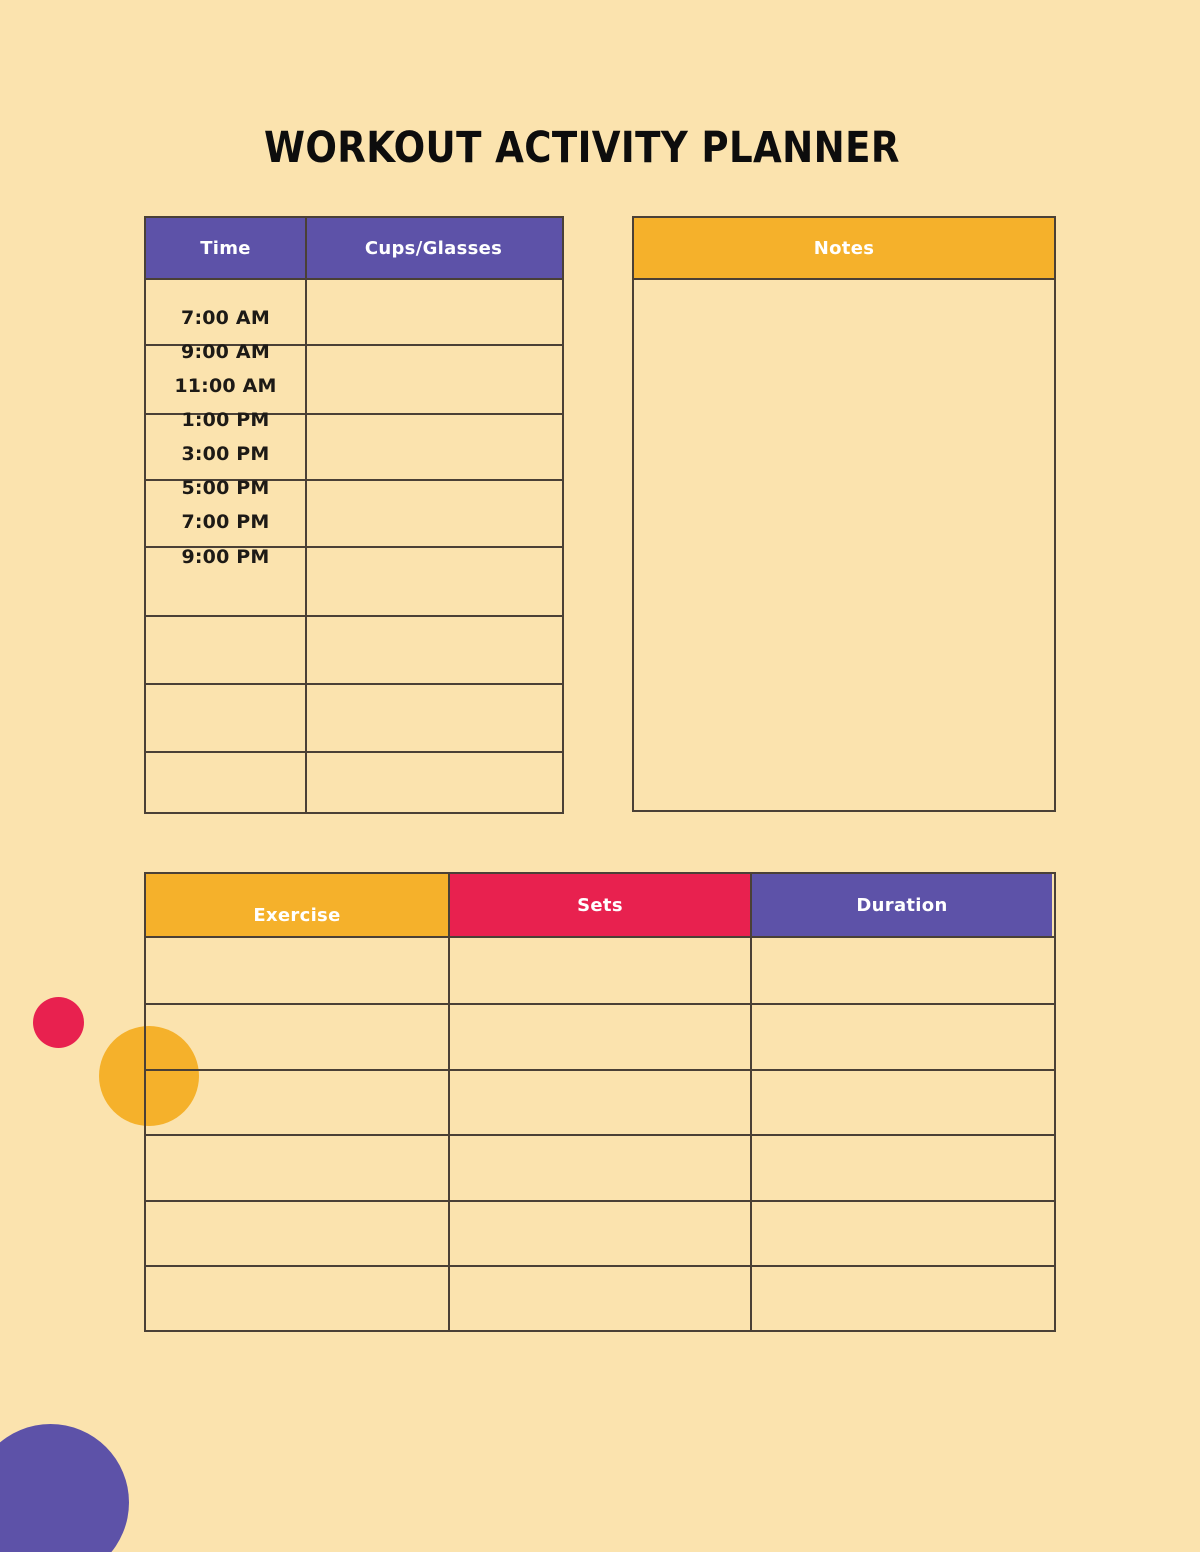  I want to click on exercise-table-header-row: Exercise Sets Duration, so click(600, 906).